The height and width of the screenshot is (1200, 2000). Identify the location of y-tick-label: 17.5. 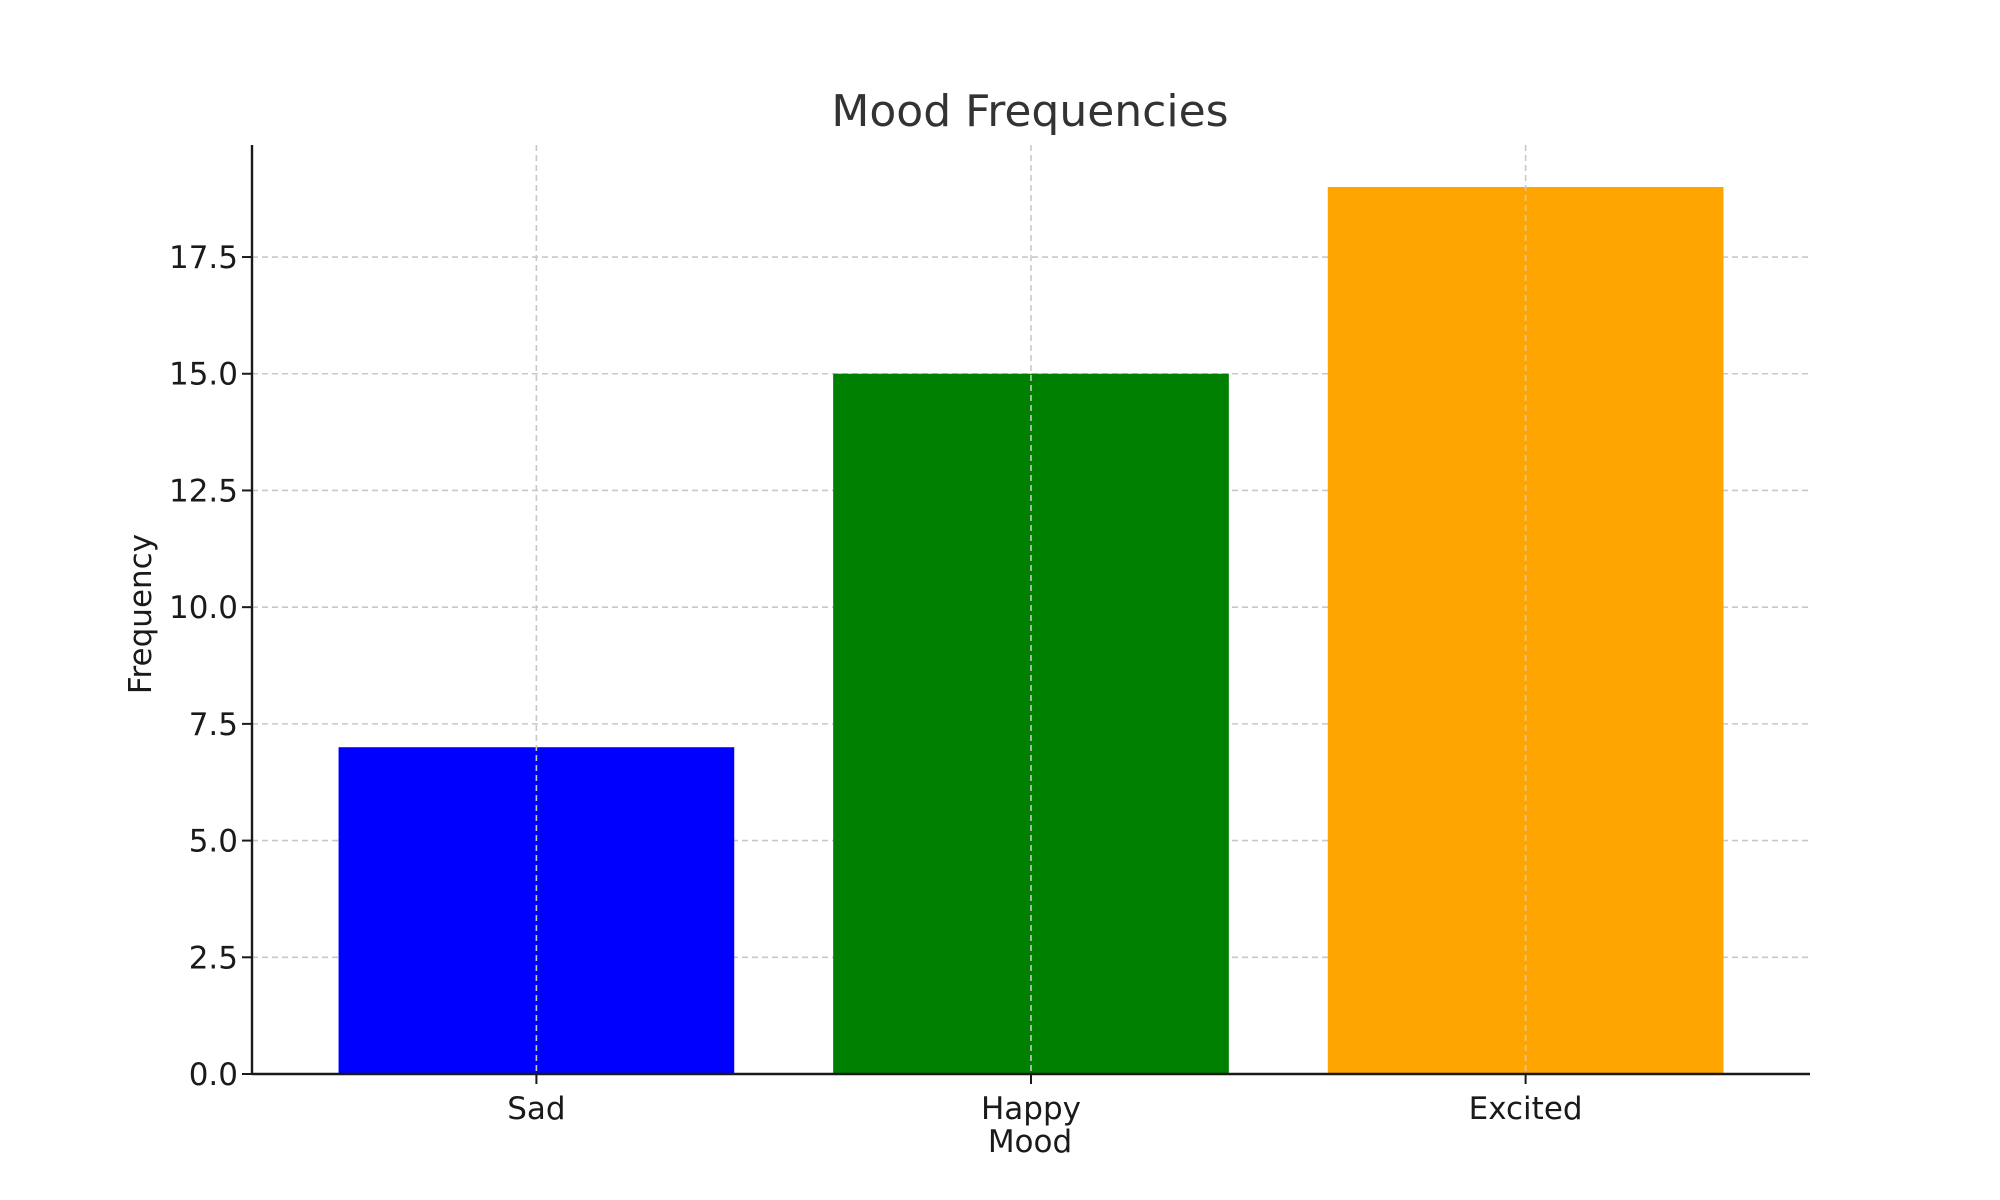
(203, 258).